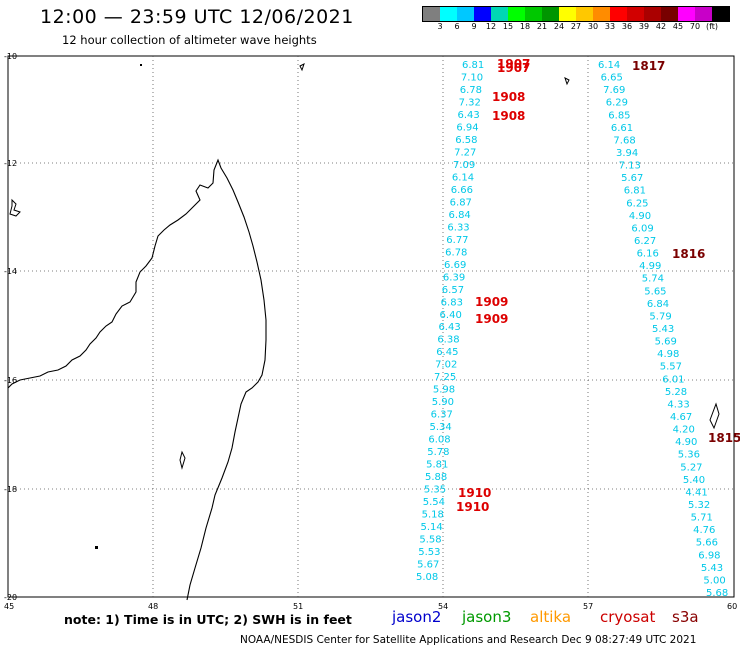 The width and height of the screenshot is (740, 650). I want to click on colorbar-tick-label: 12, so click(491, 26).